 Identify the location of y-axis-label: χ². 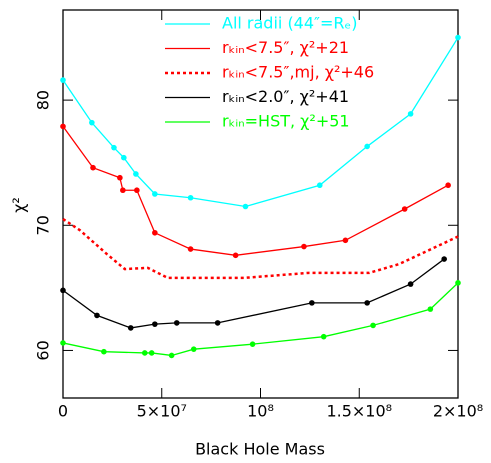
(19, 205).